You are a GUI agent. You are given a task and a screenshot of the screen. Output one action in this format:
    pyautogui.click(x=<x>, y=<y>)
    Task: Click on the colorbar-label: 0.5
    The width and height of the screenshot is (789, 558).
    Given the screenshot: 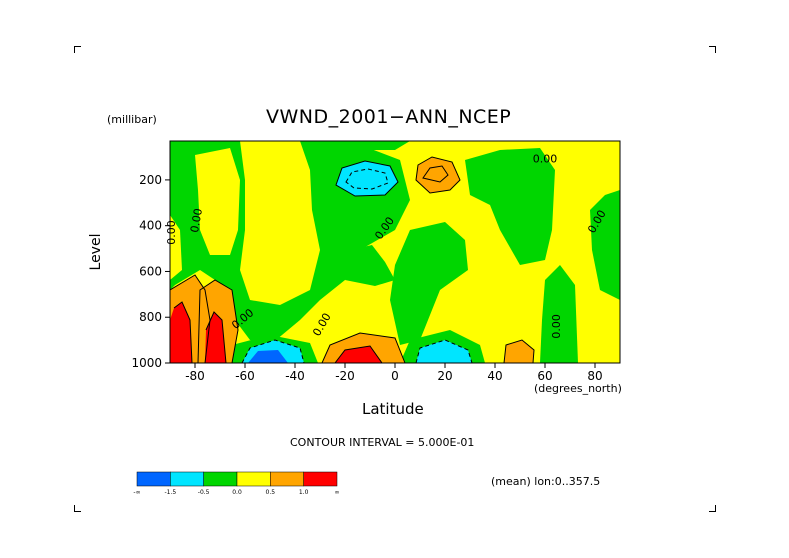 What is the action you would take?
    pyautogui.click(x=271, y=492)
    